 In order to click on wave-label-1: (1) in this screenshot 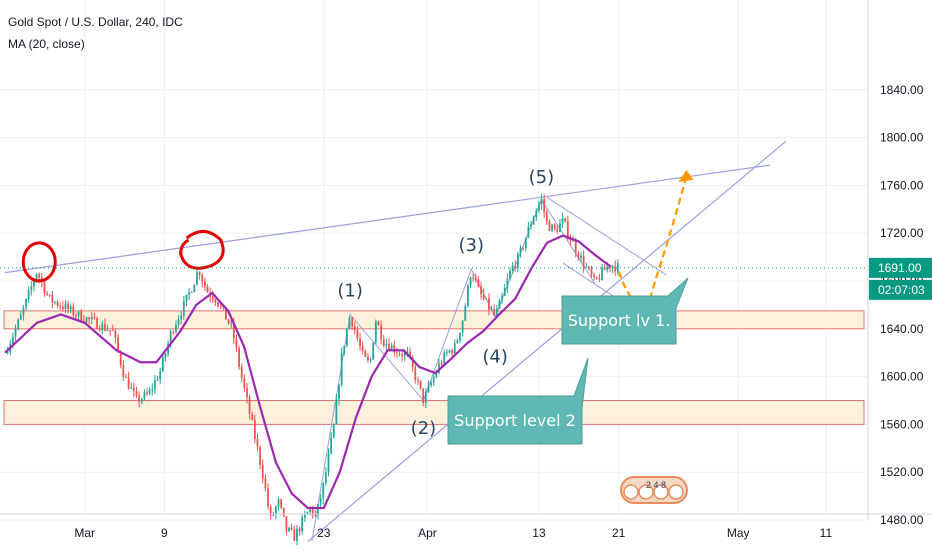, I will do `click(350, 291)`.